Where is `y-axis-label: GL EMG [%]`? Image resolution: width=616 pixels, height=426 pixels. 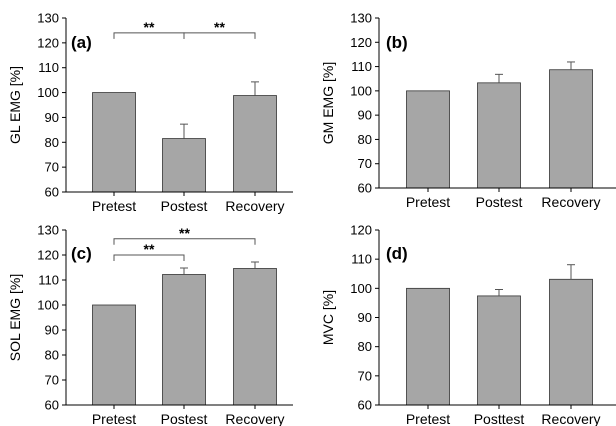
y-axis-label: GL EMG [%] is located at coordinates (15, 105).